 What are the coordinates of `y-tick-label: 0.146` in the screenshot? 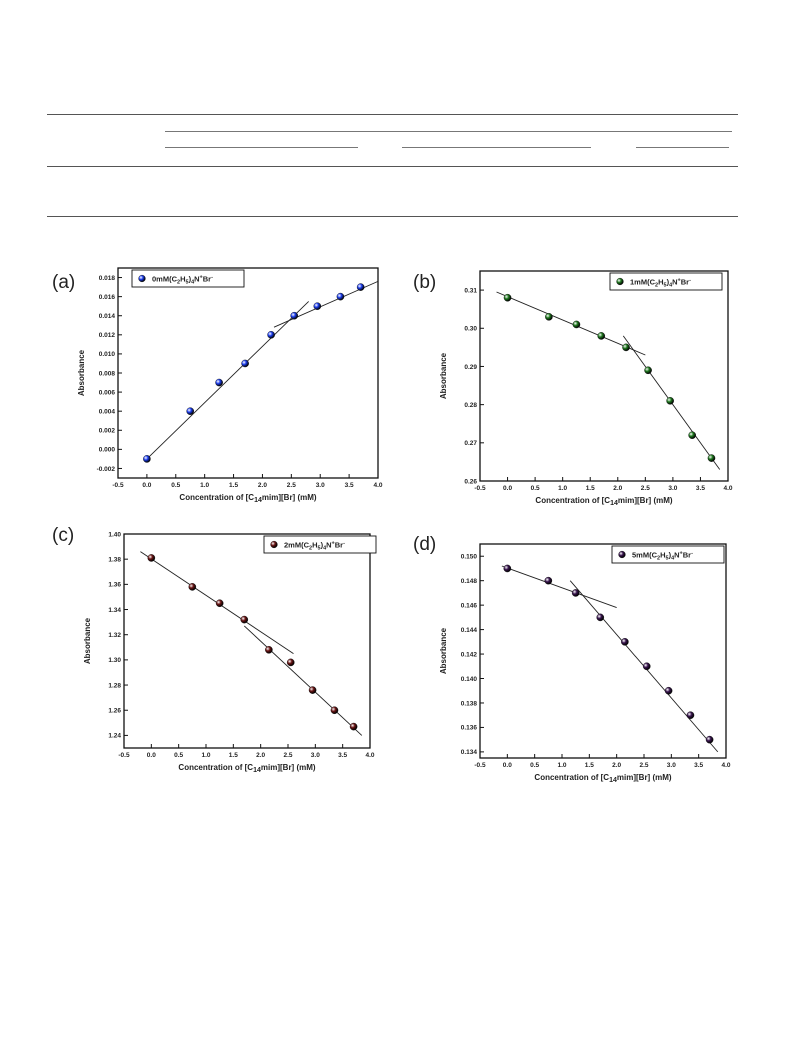 It's located at (469, 605).